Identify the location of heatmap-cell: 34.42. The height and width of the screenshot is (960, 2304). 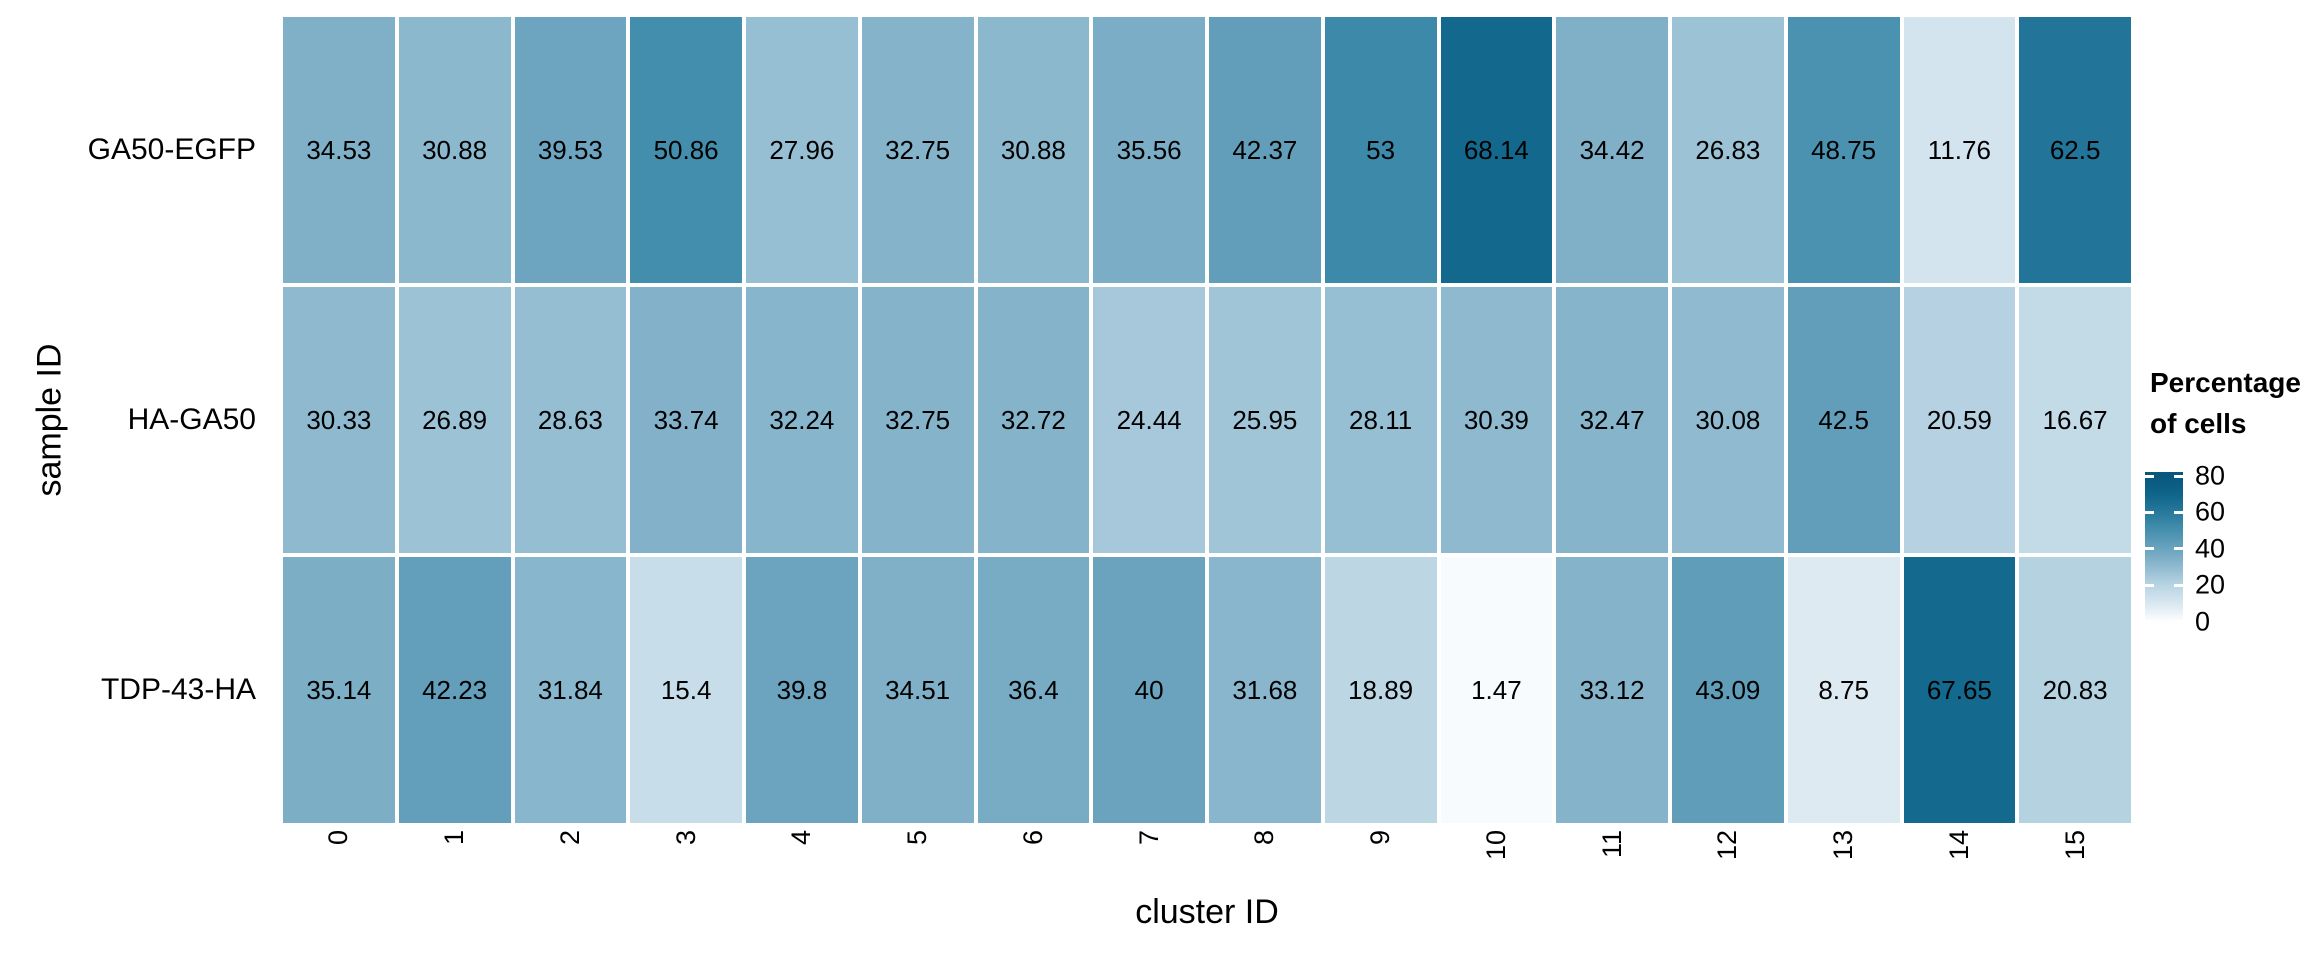
(1612, 150).